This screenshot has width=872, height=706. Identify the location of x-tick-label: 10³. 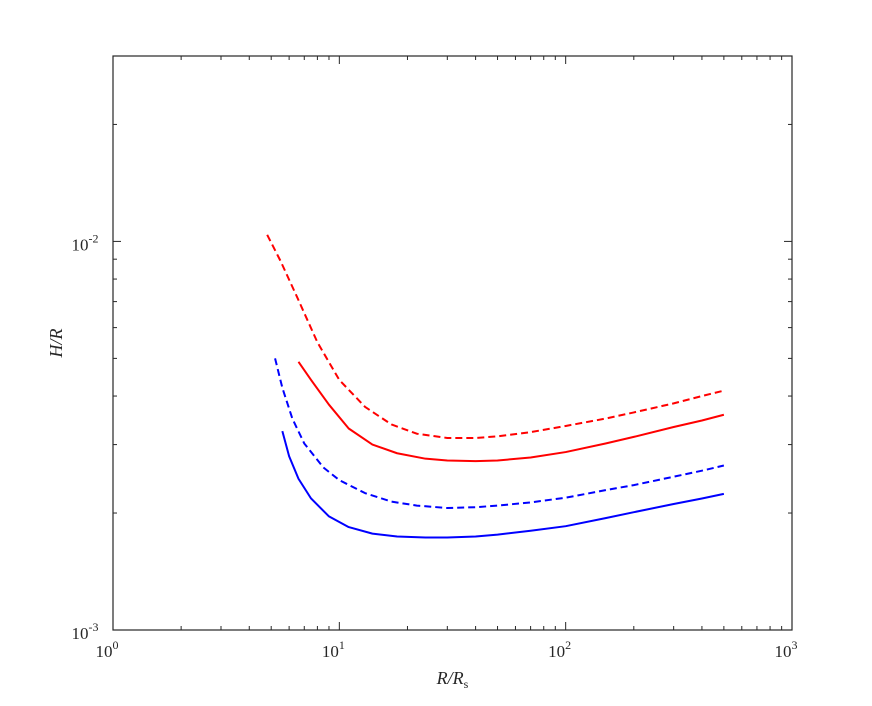
(786, 649).